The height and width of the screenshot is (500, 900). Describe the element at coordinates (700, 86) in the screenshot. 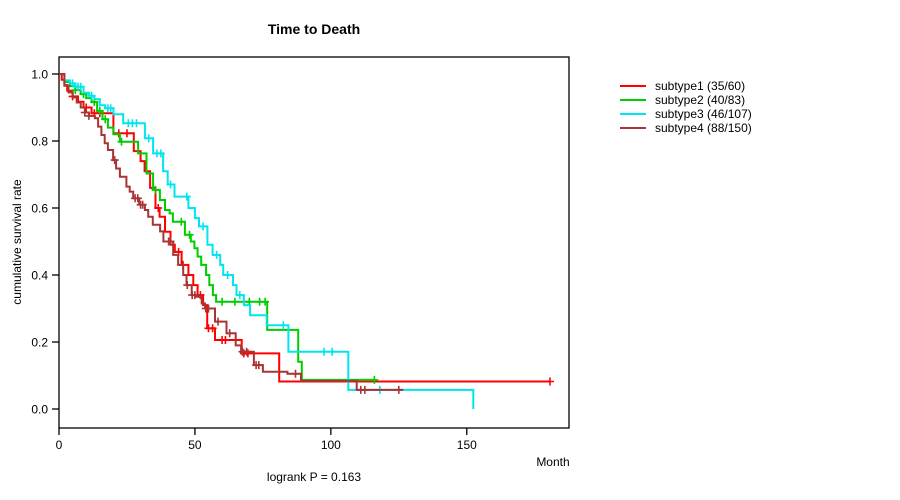

I see `legend-label-subtype1: subtype1 (35/60)` at that location.